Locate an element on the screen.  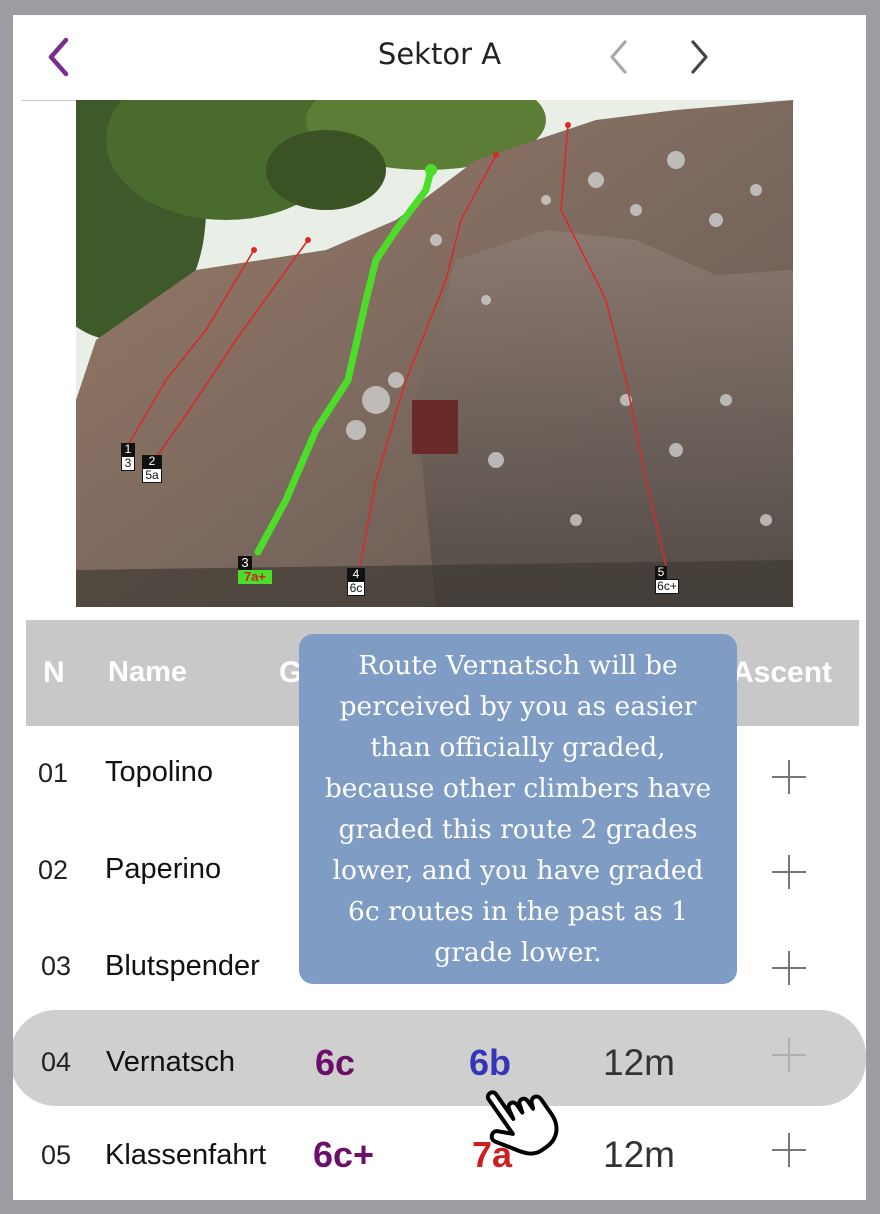
topo-label-route-1: 1 3 is located at coordinates (128, 457).